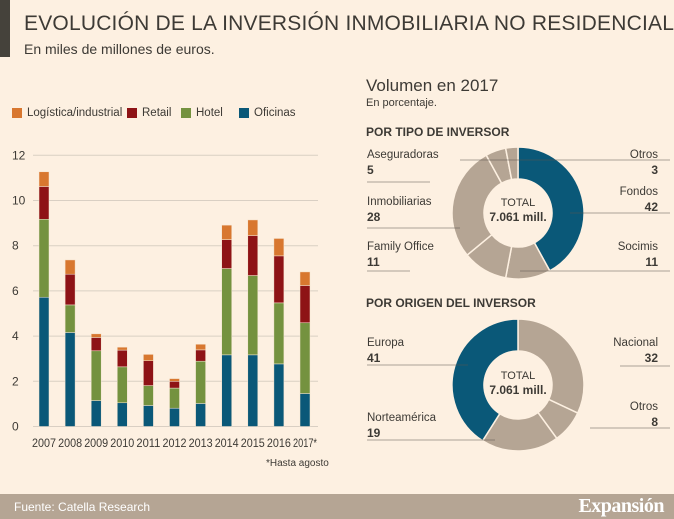 This screenshot has height=519, width=674. I want to click on legend-hotel: Hotel, so click(202, 113).